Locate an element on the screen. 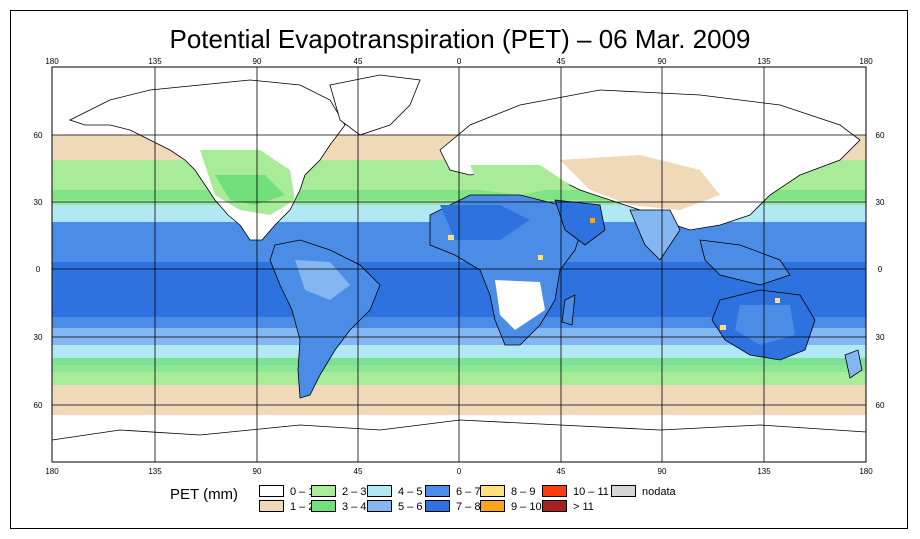  lat-label-right: 0 is located at coordinates (880, 269).